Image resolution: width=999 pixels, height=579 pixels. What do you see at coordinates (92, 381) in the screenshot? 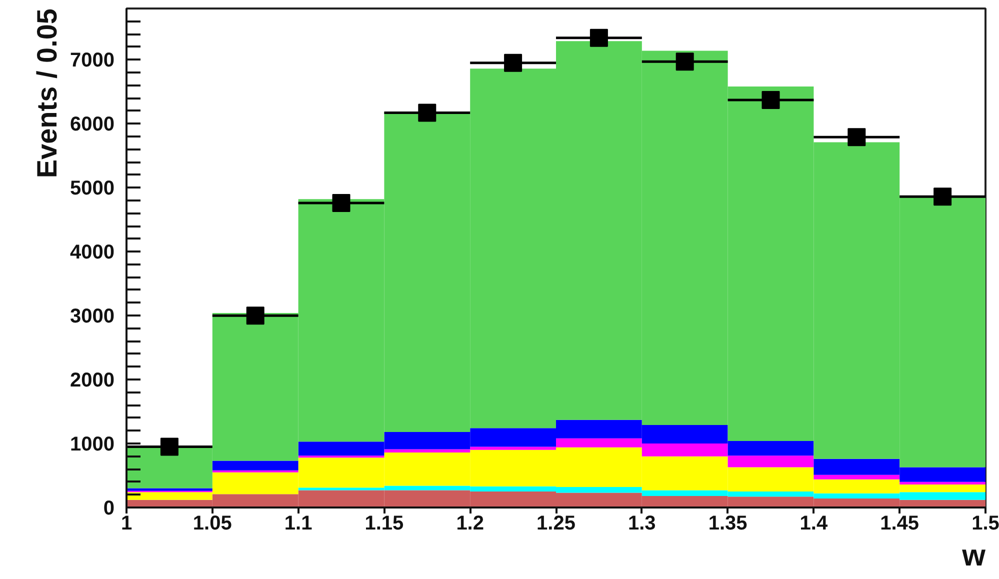
I see `y-tick-label: 2000` at bounding box center [92, 381].